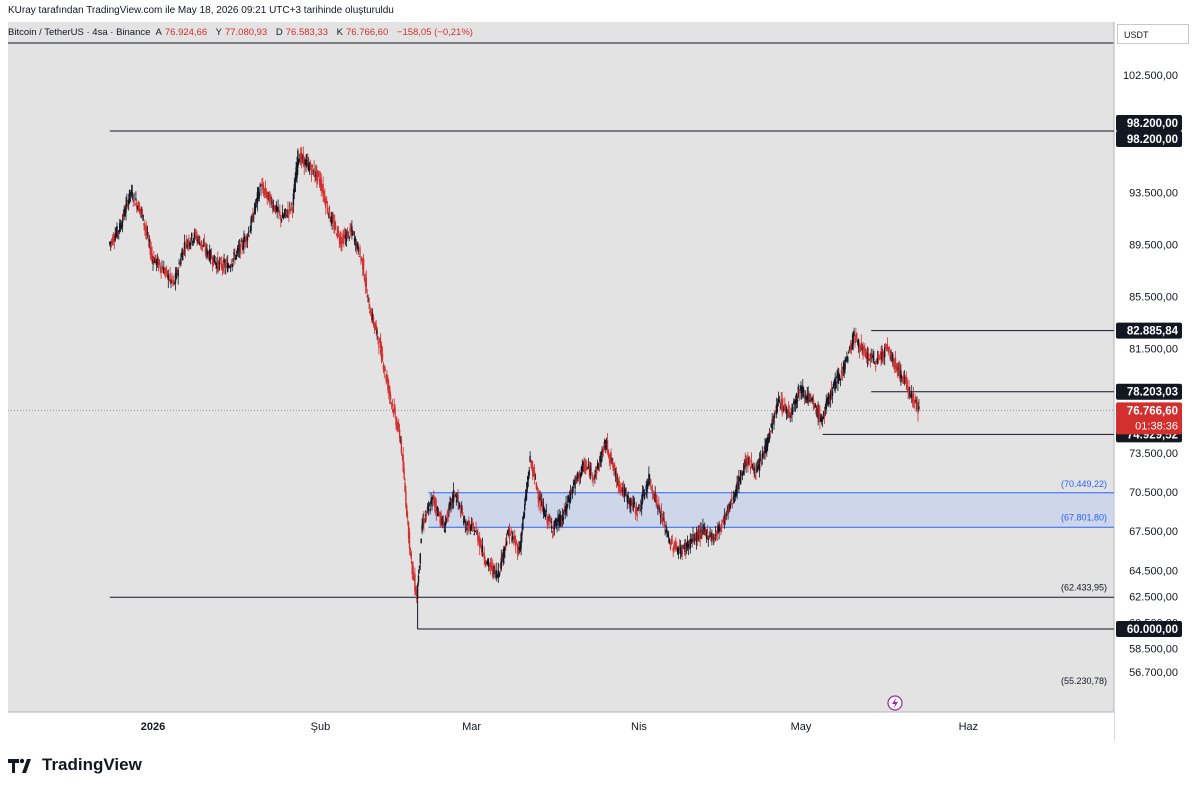 Image resolution: width=1200 pixels, height=788 pixels. Describe the element at coordinates (367, 32) in the screenshot. I see `legend-close: 76.766,60` at that location.